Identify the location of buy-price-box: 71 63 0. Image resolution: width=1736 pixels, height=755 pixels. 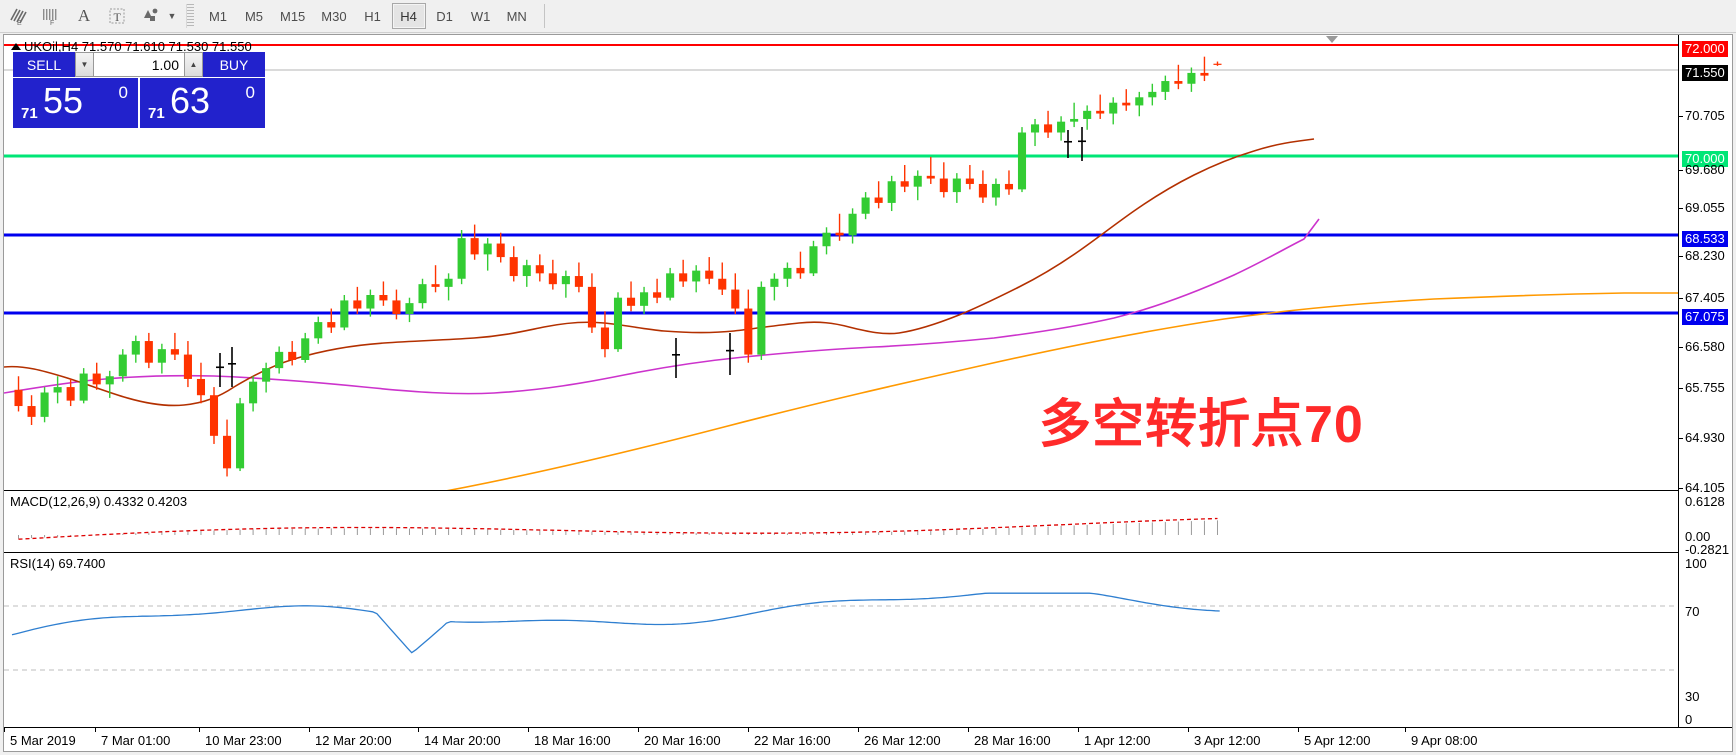
(202, 103).